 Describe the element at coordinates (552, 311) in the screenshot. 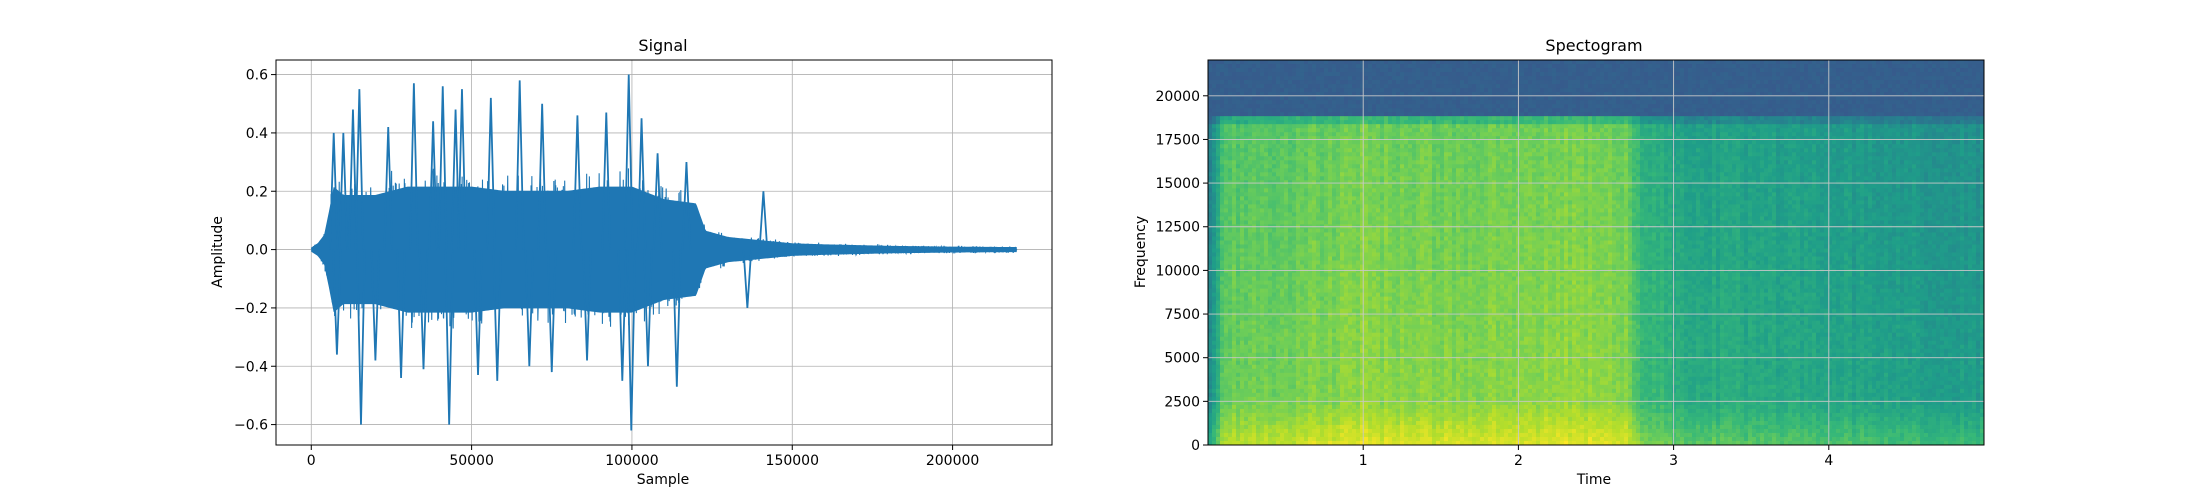

I see `signal-spike` at that location.